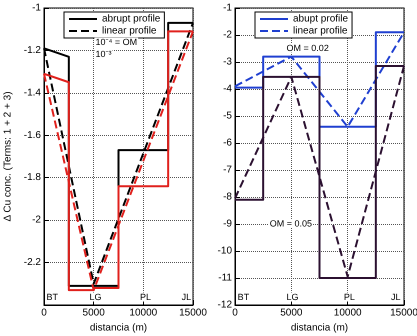  What do you see at coordinates (8, 156) in the screenshot?
I see `y-axis-title: Δ Cu conc. (Terms: 1 + 2 + 3)` at bounding box center [8, 156].